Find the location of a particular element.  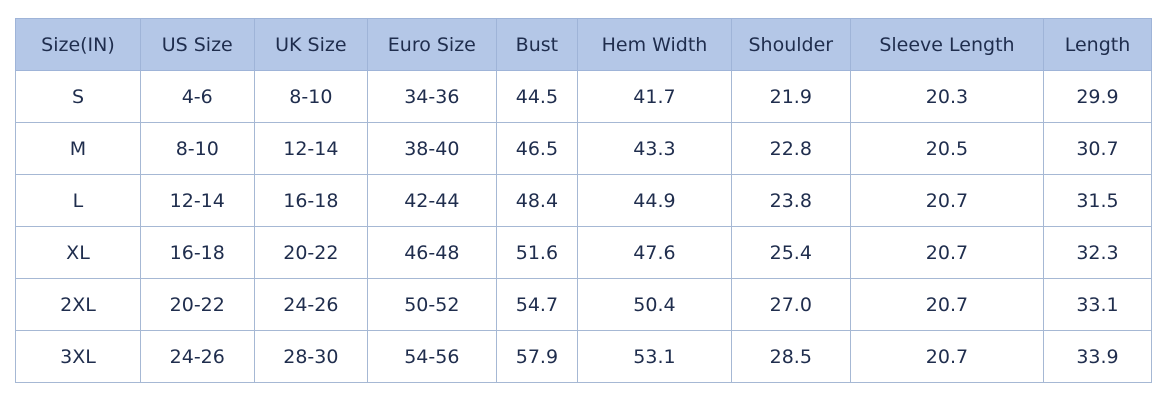

table-cell: 20.3 is located at coordinates (947, 96).